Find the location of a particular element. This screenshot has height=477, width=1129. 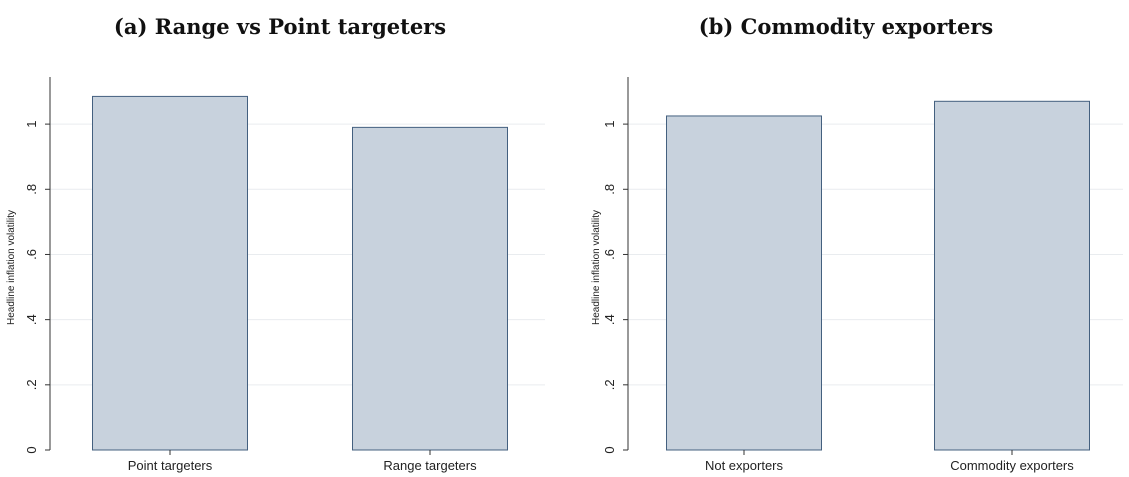

x-category-label: Range targeters is located at coordinates (430, 465).